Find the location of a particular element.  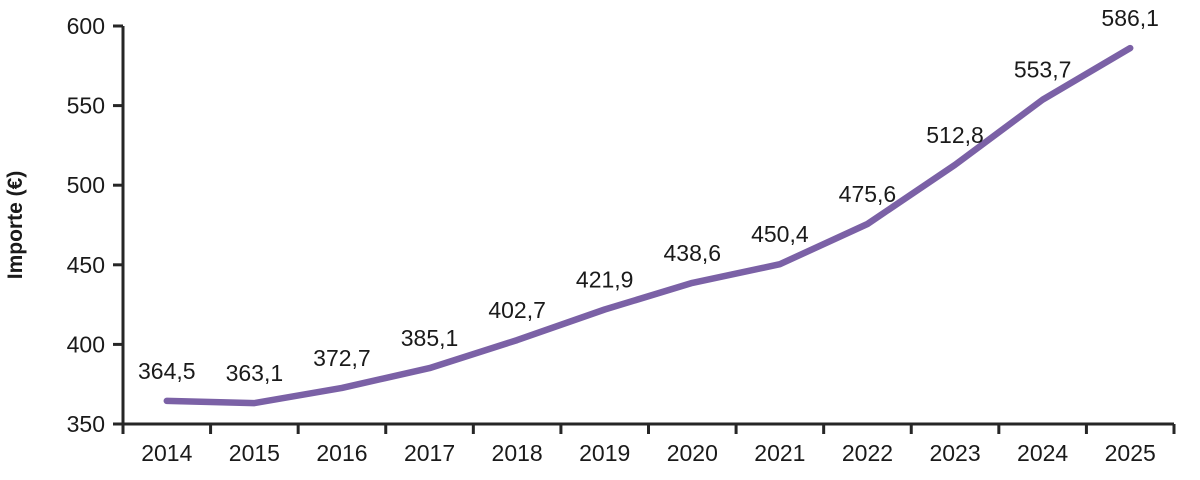

data-label: 438,6 is located at coordinates (693, 253).